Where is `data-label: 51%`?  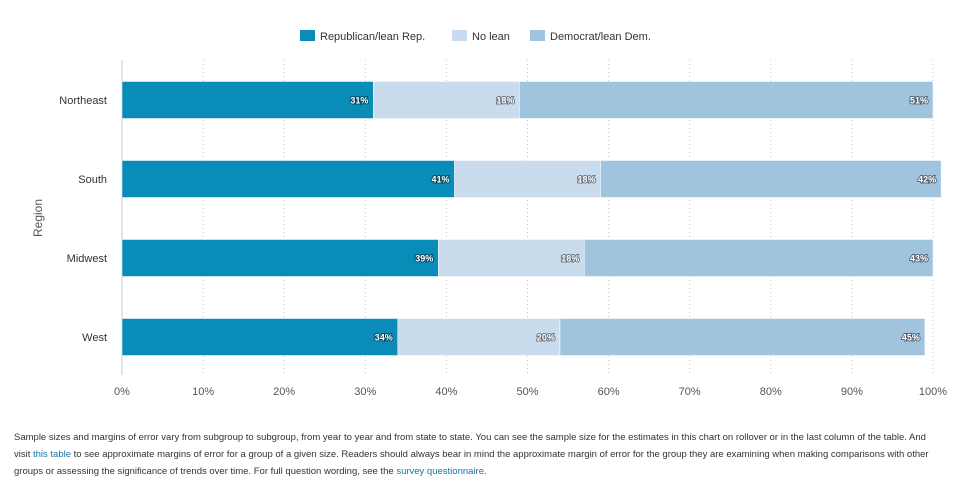 data-label: 51% is located at coordinates (919, 101).